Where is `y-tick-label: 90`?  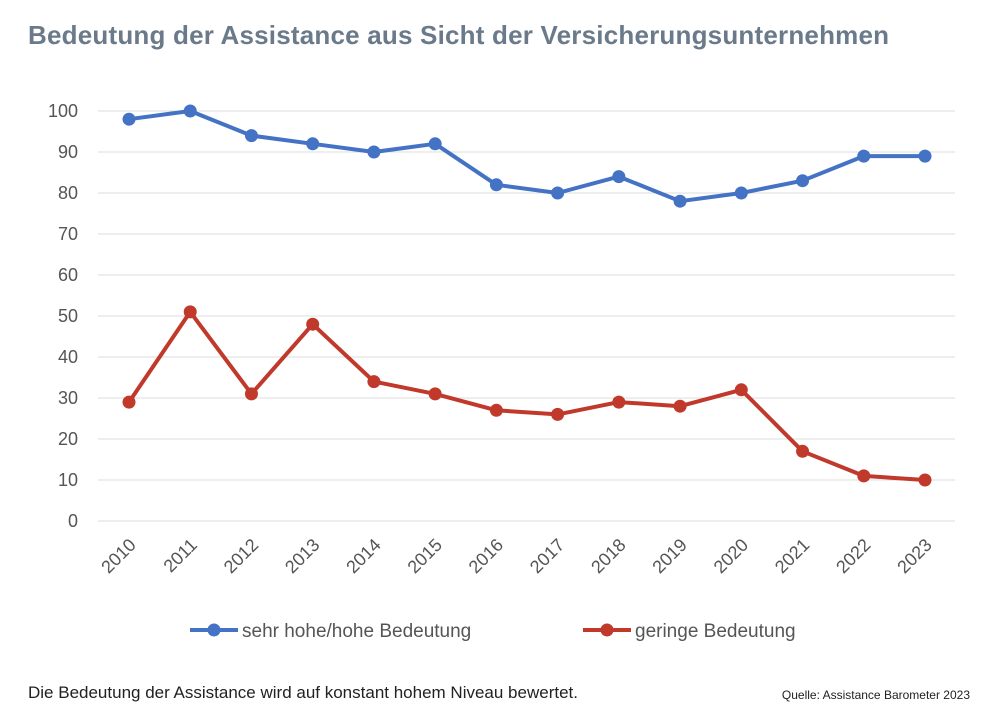 y-tick-label: 90 is located at coordinates (68, 152).